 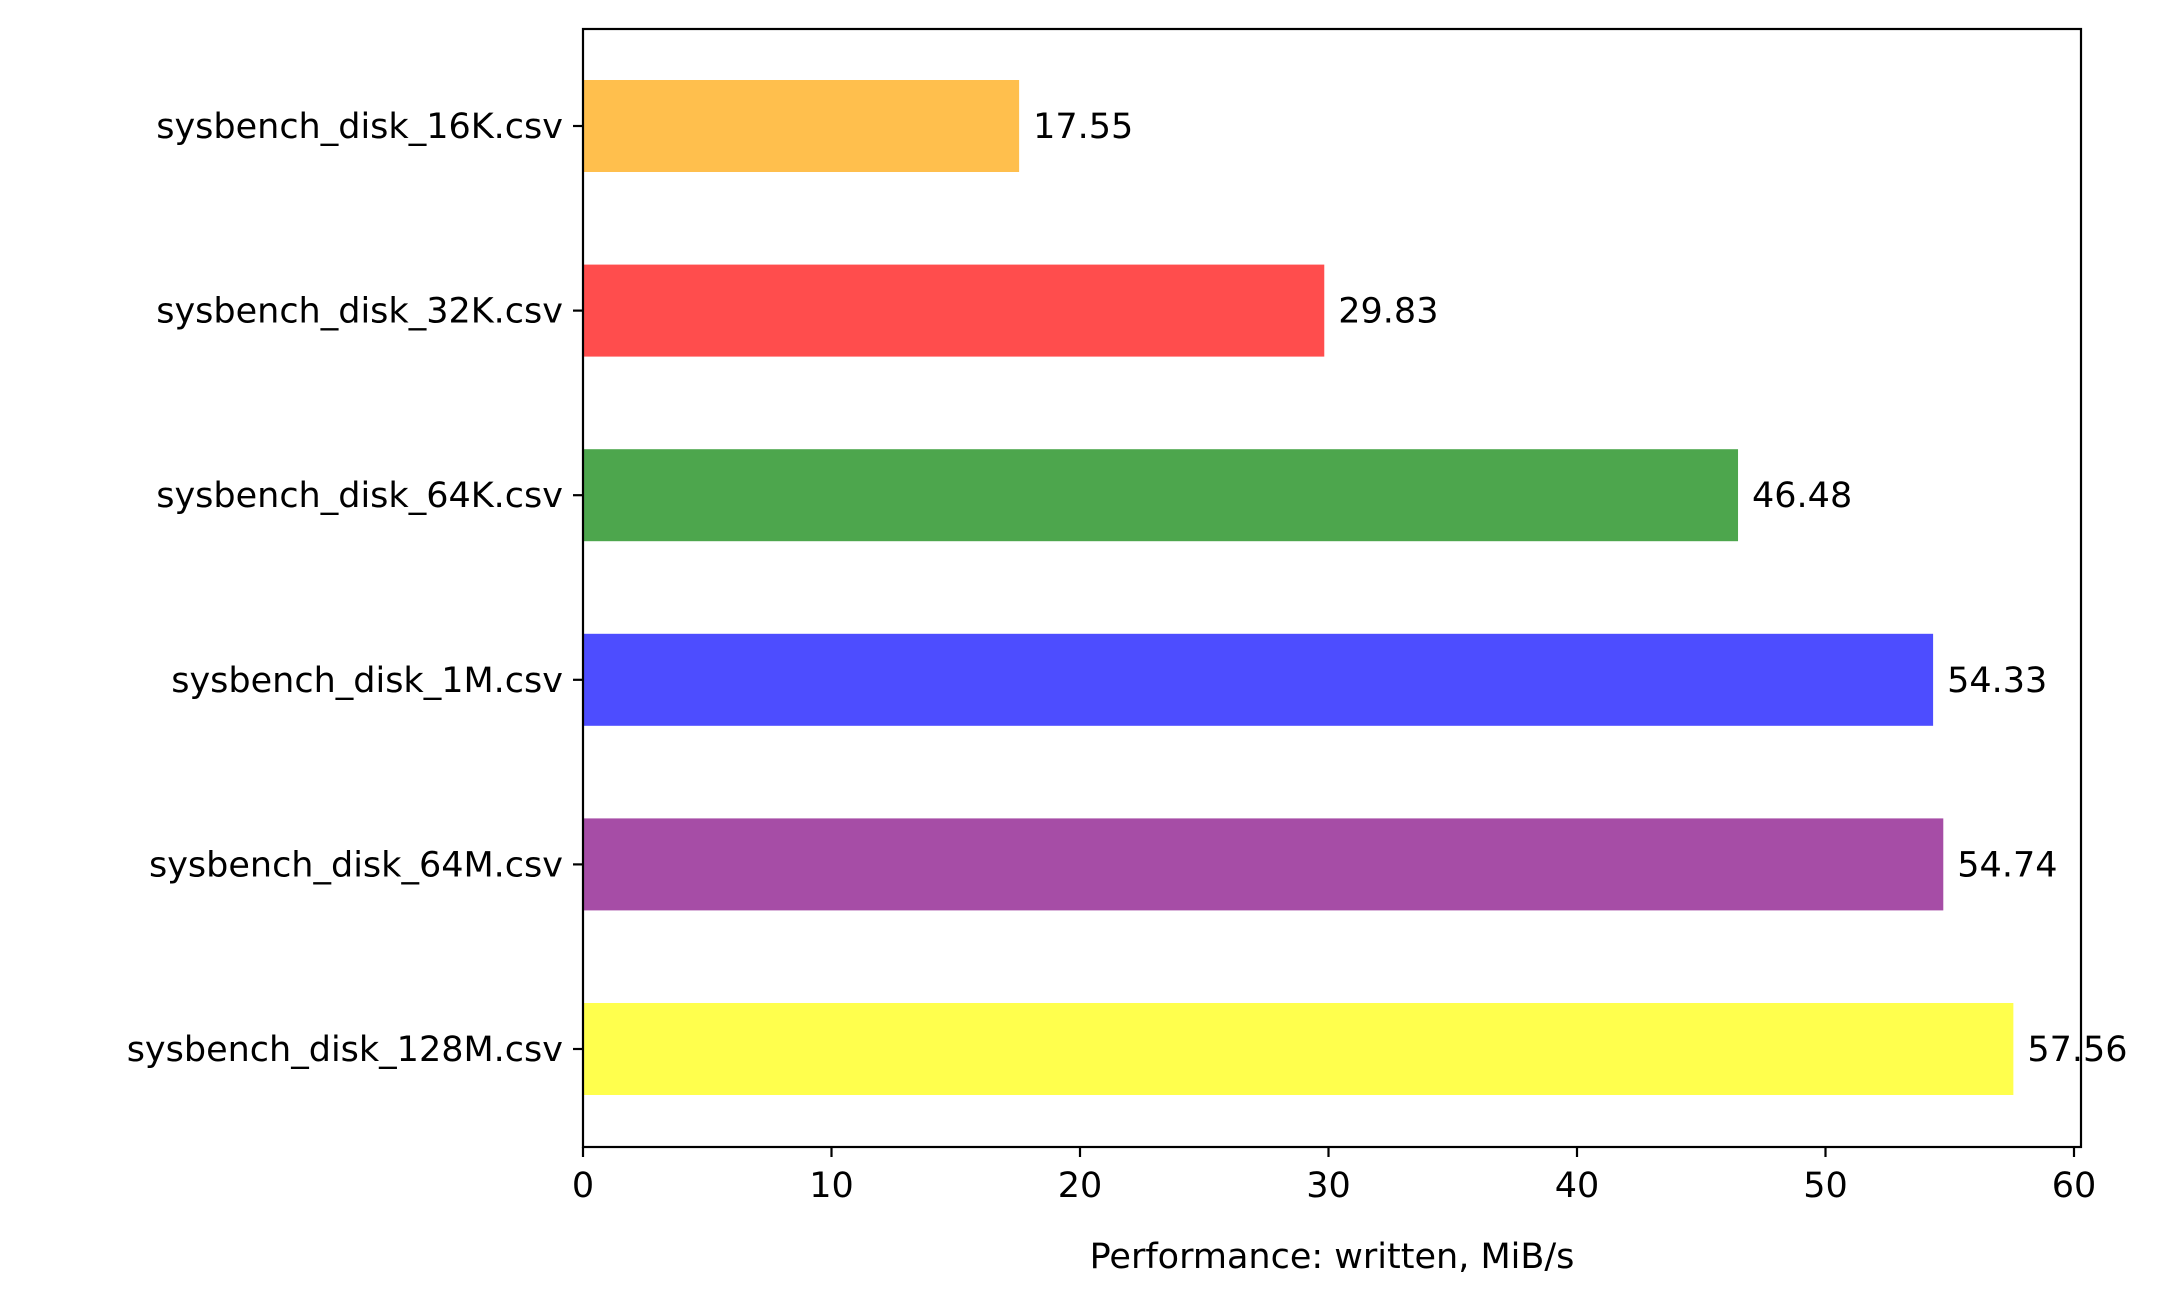 What do you see at coordinates (1388, 312) in the screenshot?
I see `bar-value-label-1: 29.83` at bounding box center [1388, 312].